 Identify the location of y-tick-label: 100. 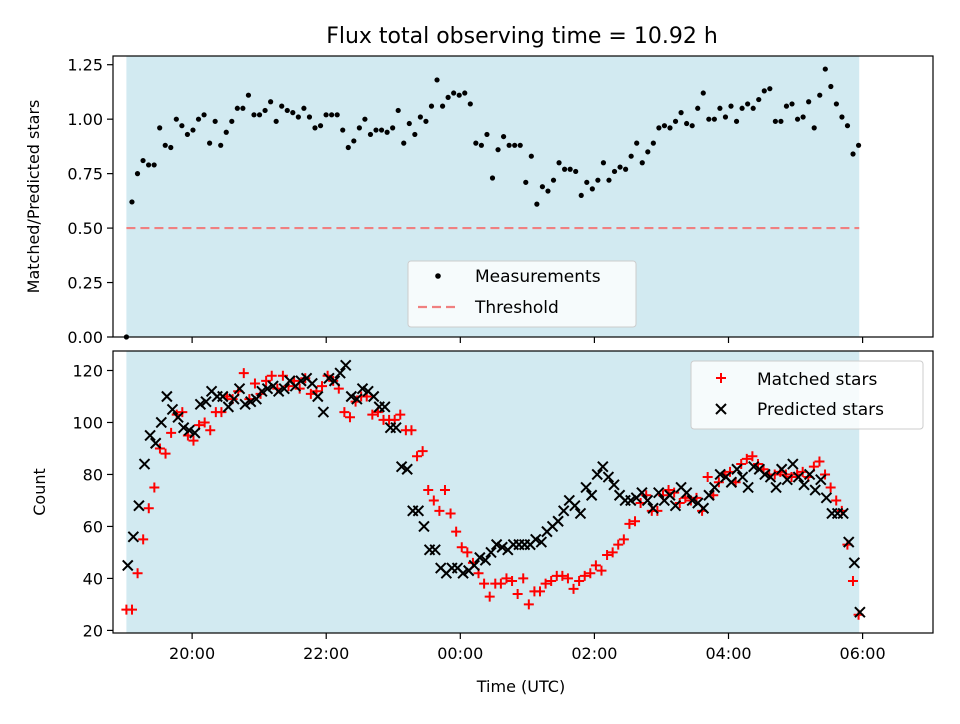
(87, 422).